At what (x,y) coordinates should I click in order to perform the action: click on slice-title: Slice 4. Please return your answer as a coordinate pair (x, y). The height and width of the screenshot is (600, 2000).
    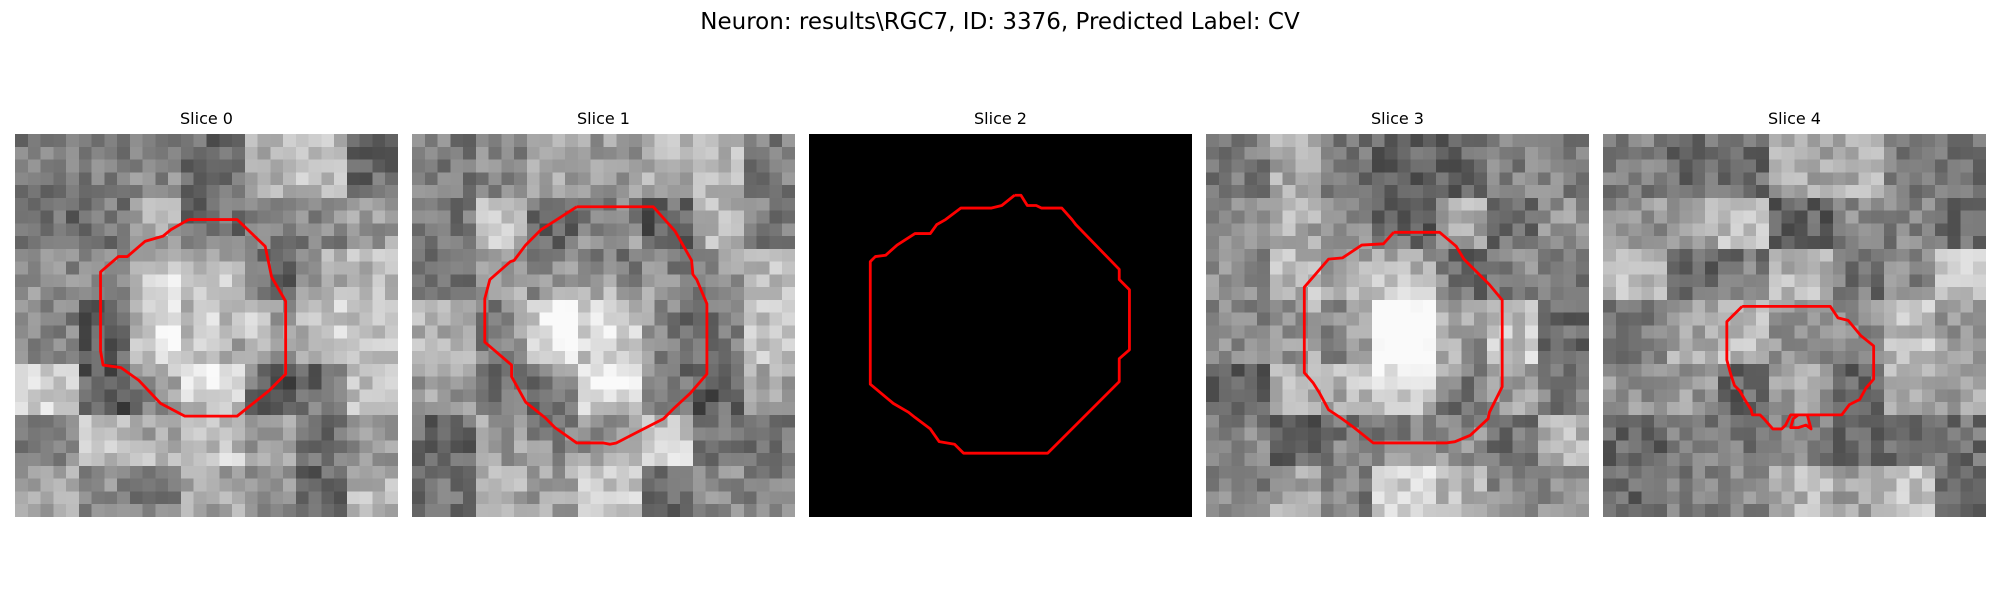
    Looking at the image, I should click on (1794, 119).